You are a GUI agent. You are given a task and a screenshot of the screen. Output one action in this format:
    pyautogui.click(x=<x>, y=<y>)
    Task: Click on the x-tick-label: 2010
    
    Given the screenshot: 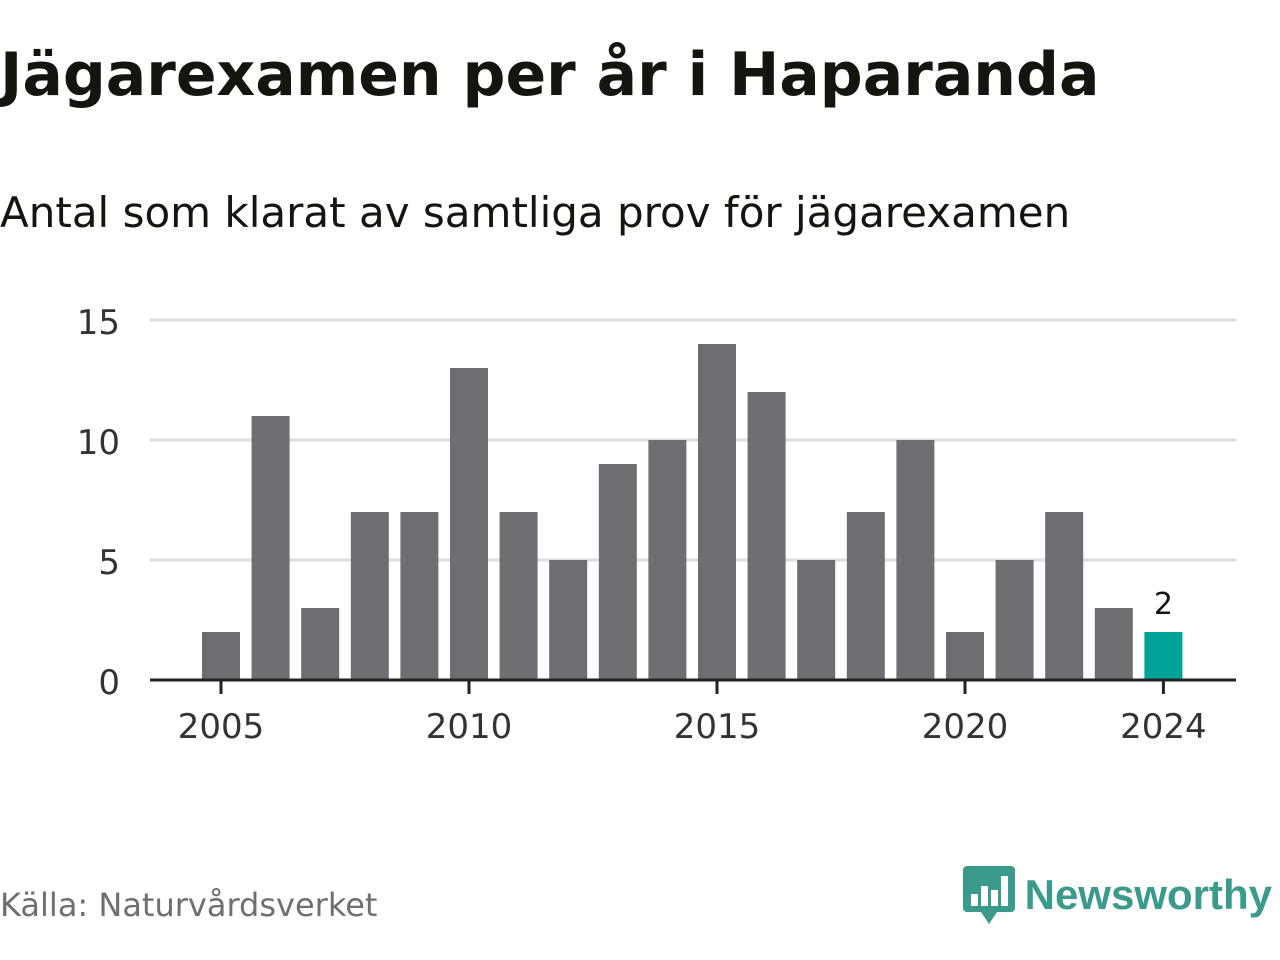 What is the action you would take?
    pyautogui.click(x=469, y=727)
    